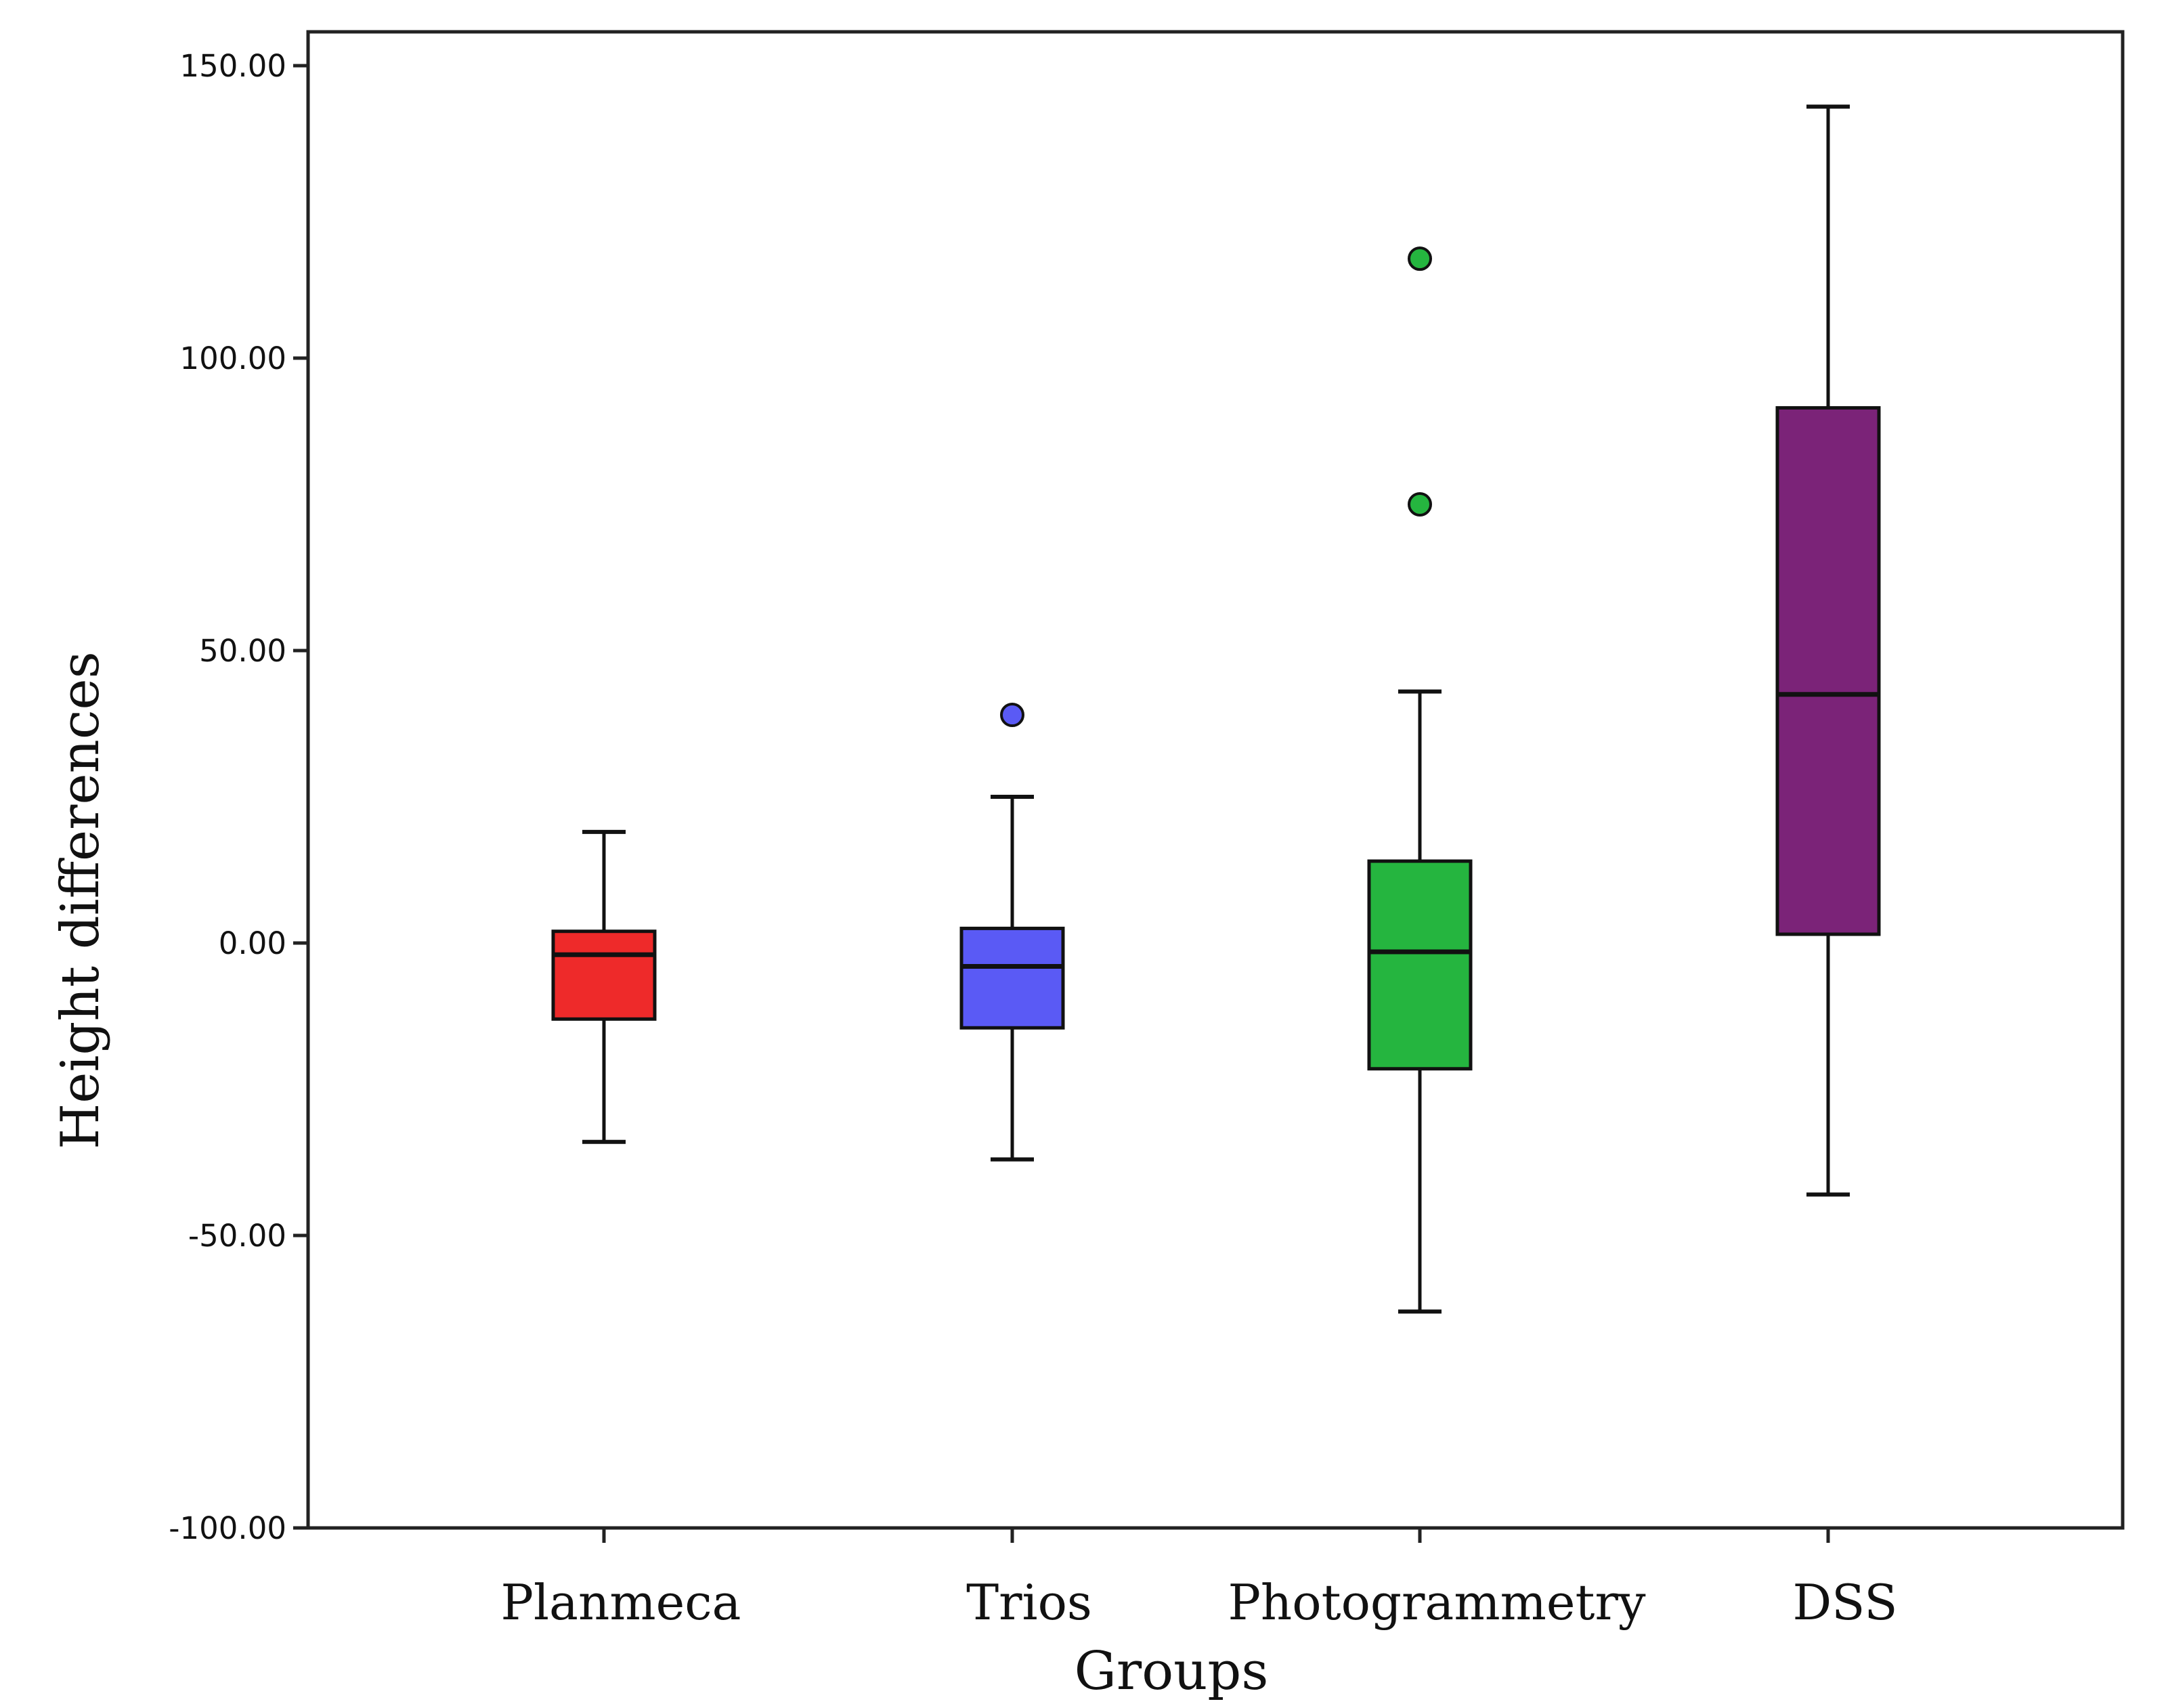  I want to click on x-tick-label: Photogrammetry, so click(1436, 1602).